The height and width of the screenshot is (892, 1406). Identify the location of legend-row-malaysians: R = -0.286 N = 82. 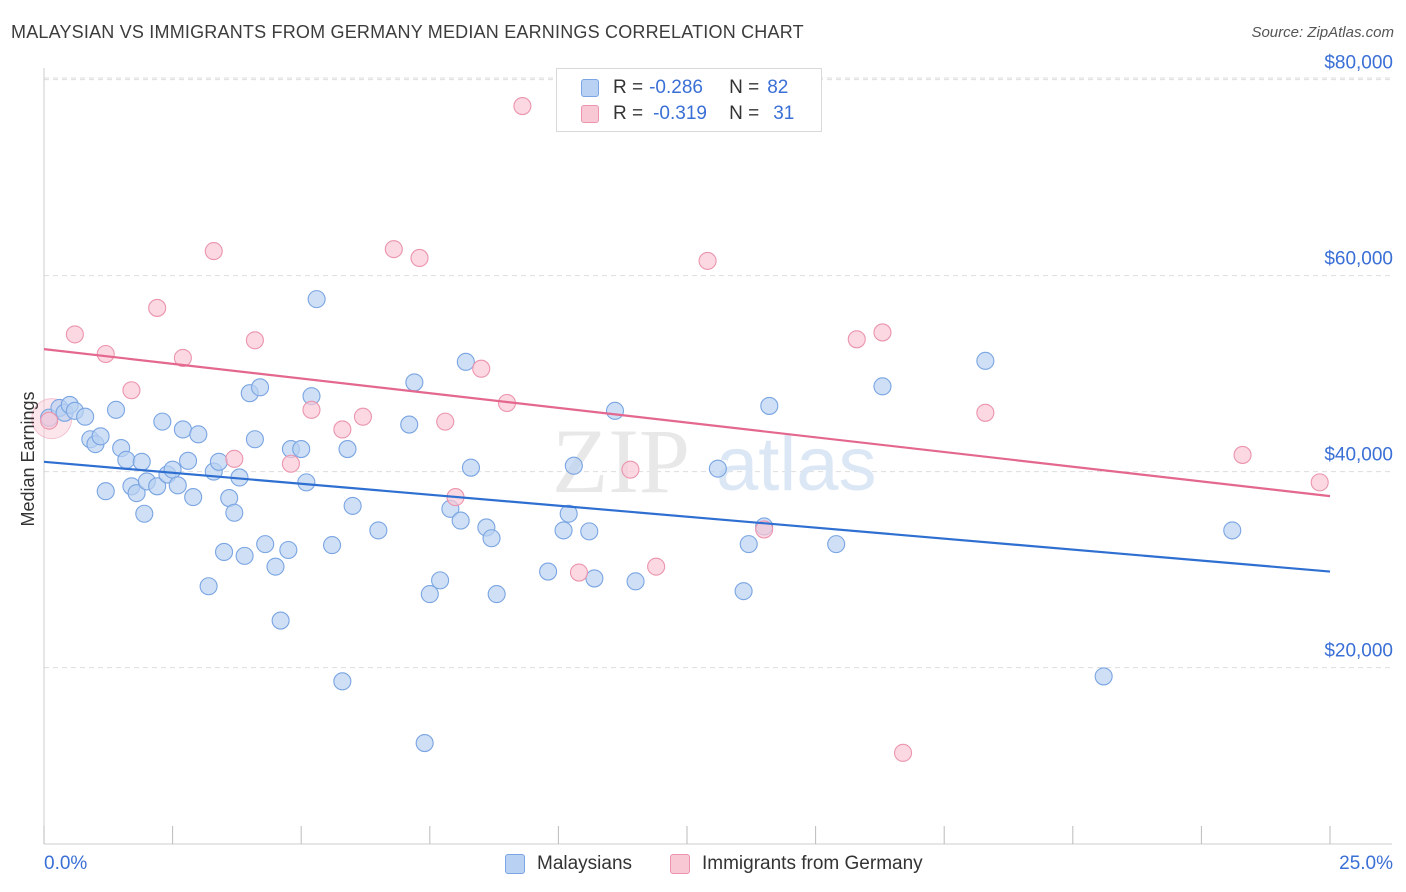
(684, 88).